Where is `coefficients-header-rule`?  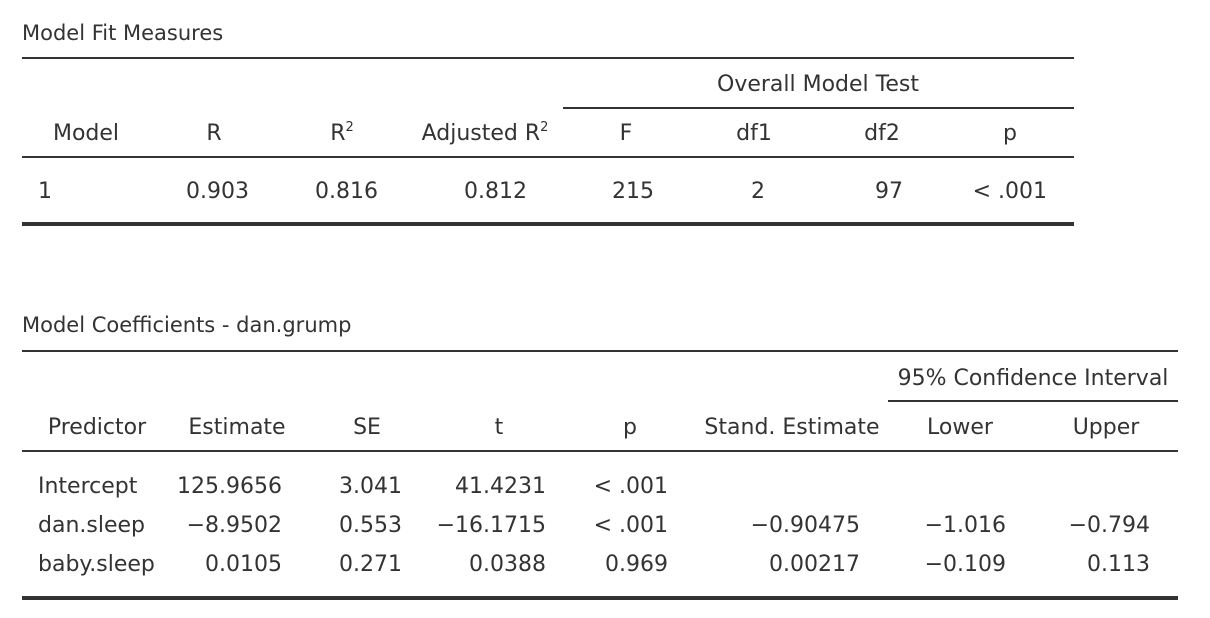
coefficients-header-rule is located at coordinates (600, 451).